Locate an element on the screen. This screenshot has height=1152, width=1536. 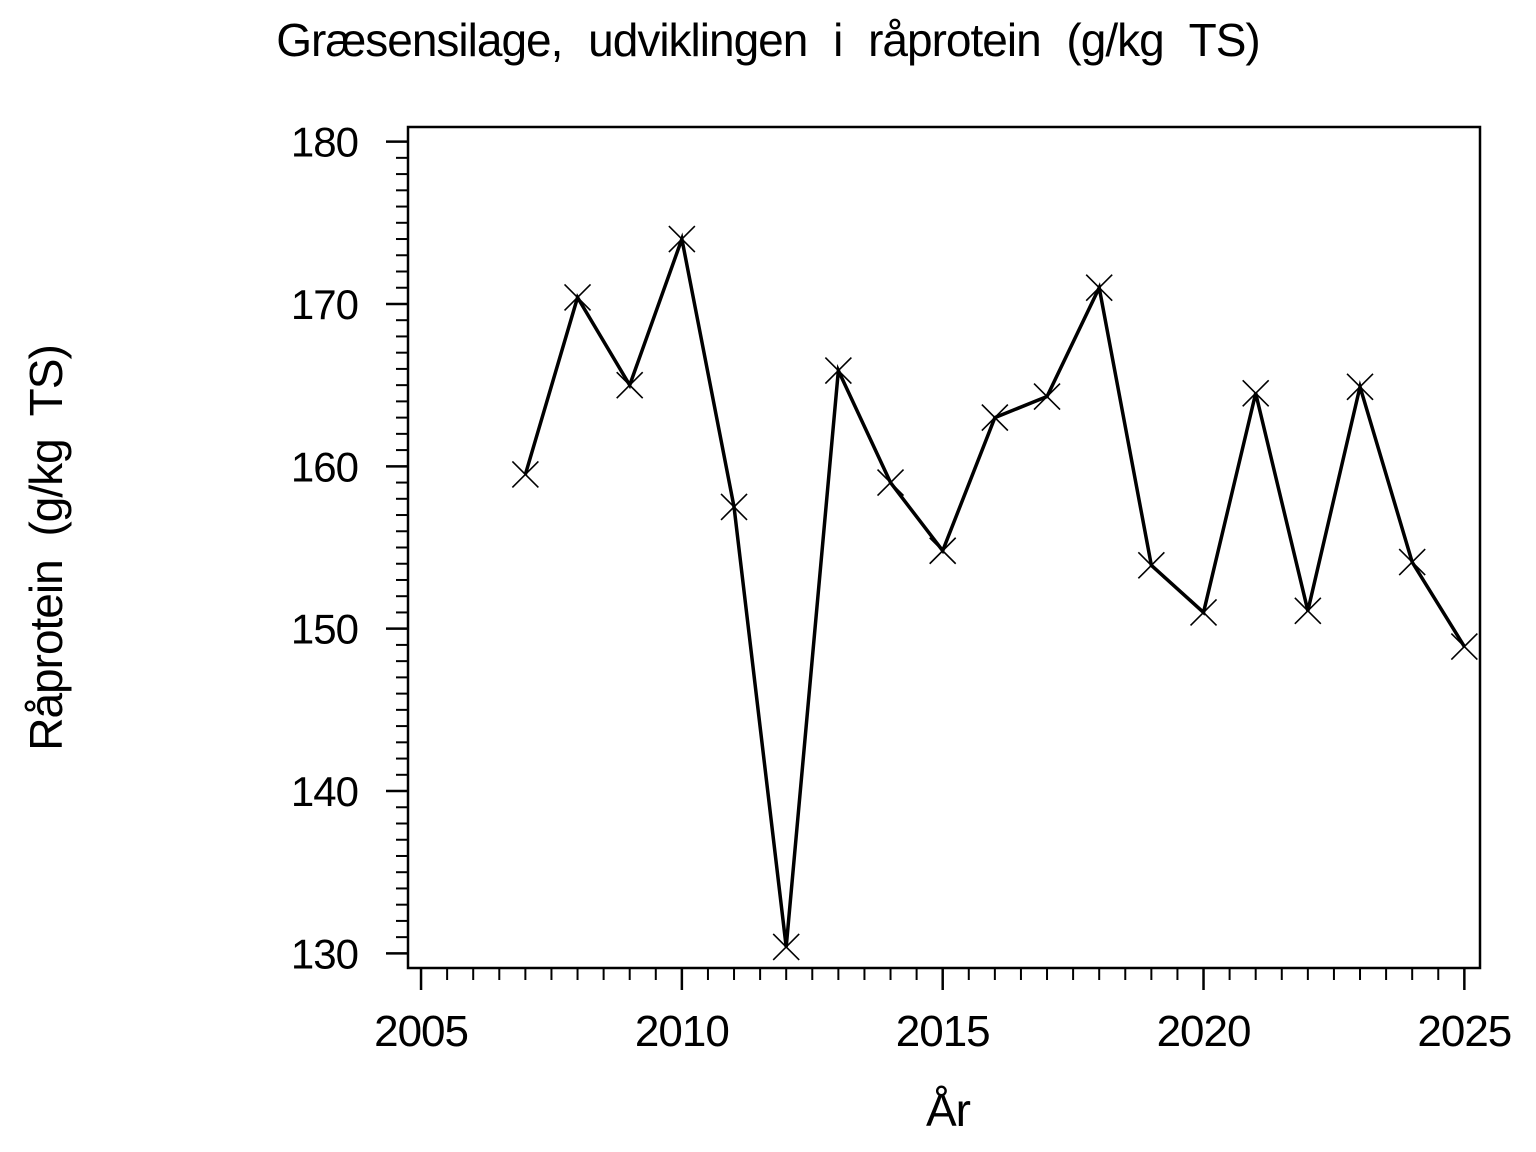
y-tick-label: 140 is located at coordinates (324, 791).